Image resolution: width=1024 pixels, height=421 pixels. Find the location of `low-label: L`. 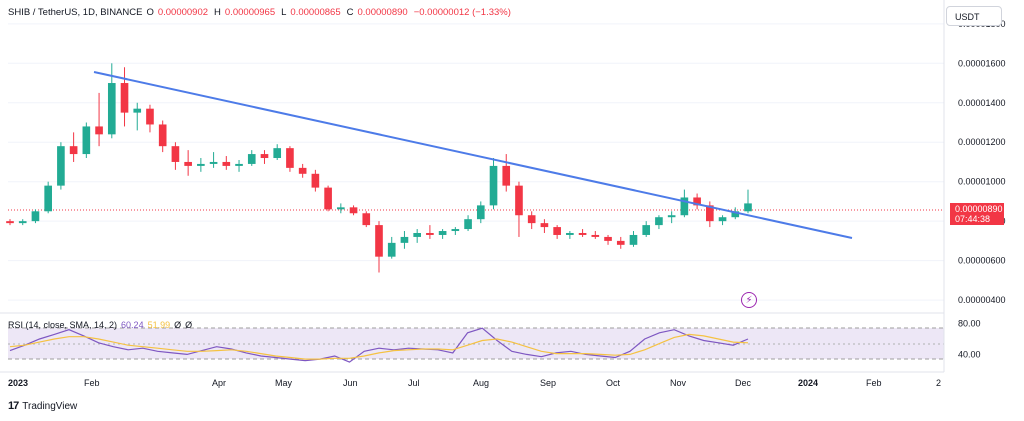

low-label: L is located at coordinates (284, 12).